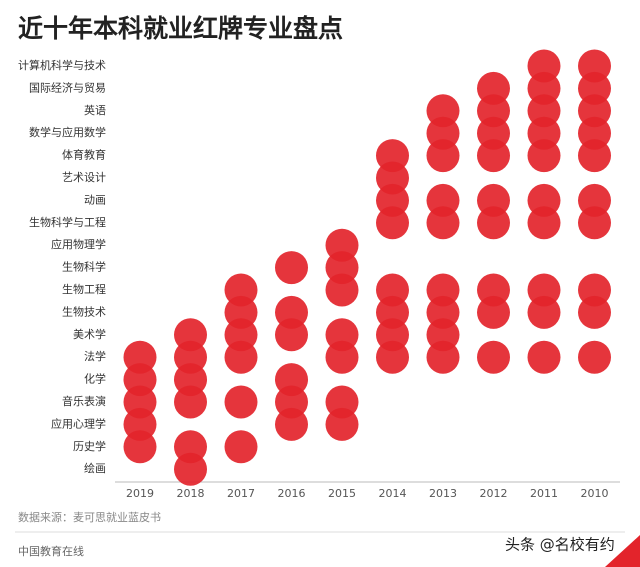 This screenshot has width=640, height=567. What do you see at coordinates (84, 267) in the screenshot?
I see `row-label: 生物科学` at bounding box center [84, 267].